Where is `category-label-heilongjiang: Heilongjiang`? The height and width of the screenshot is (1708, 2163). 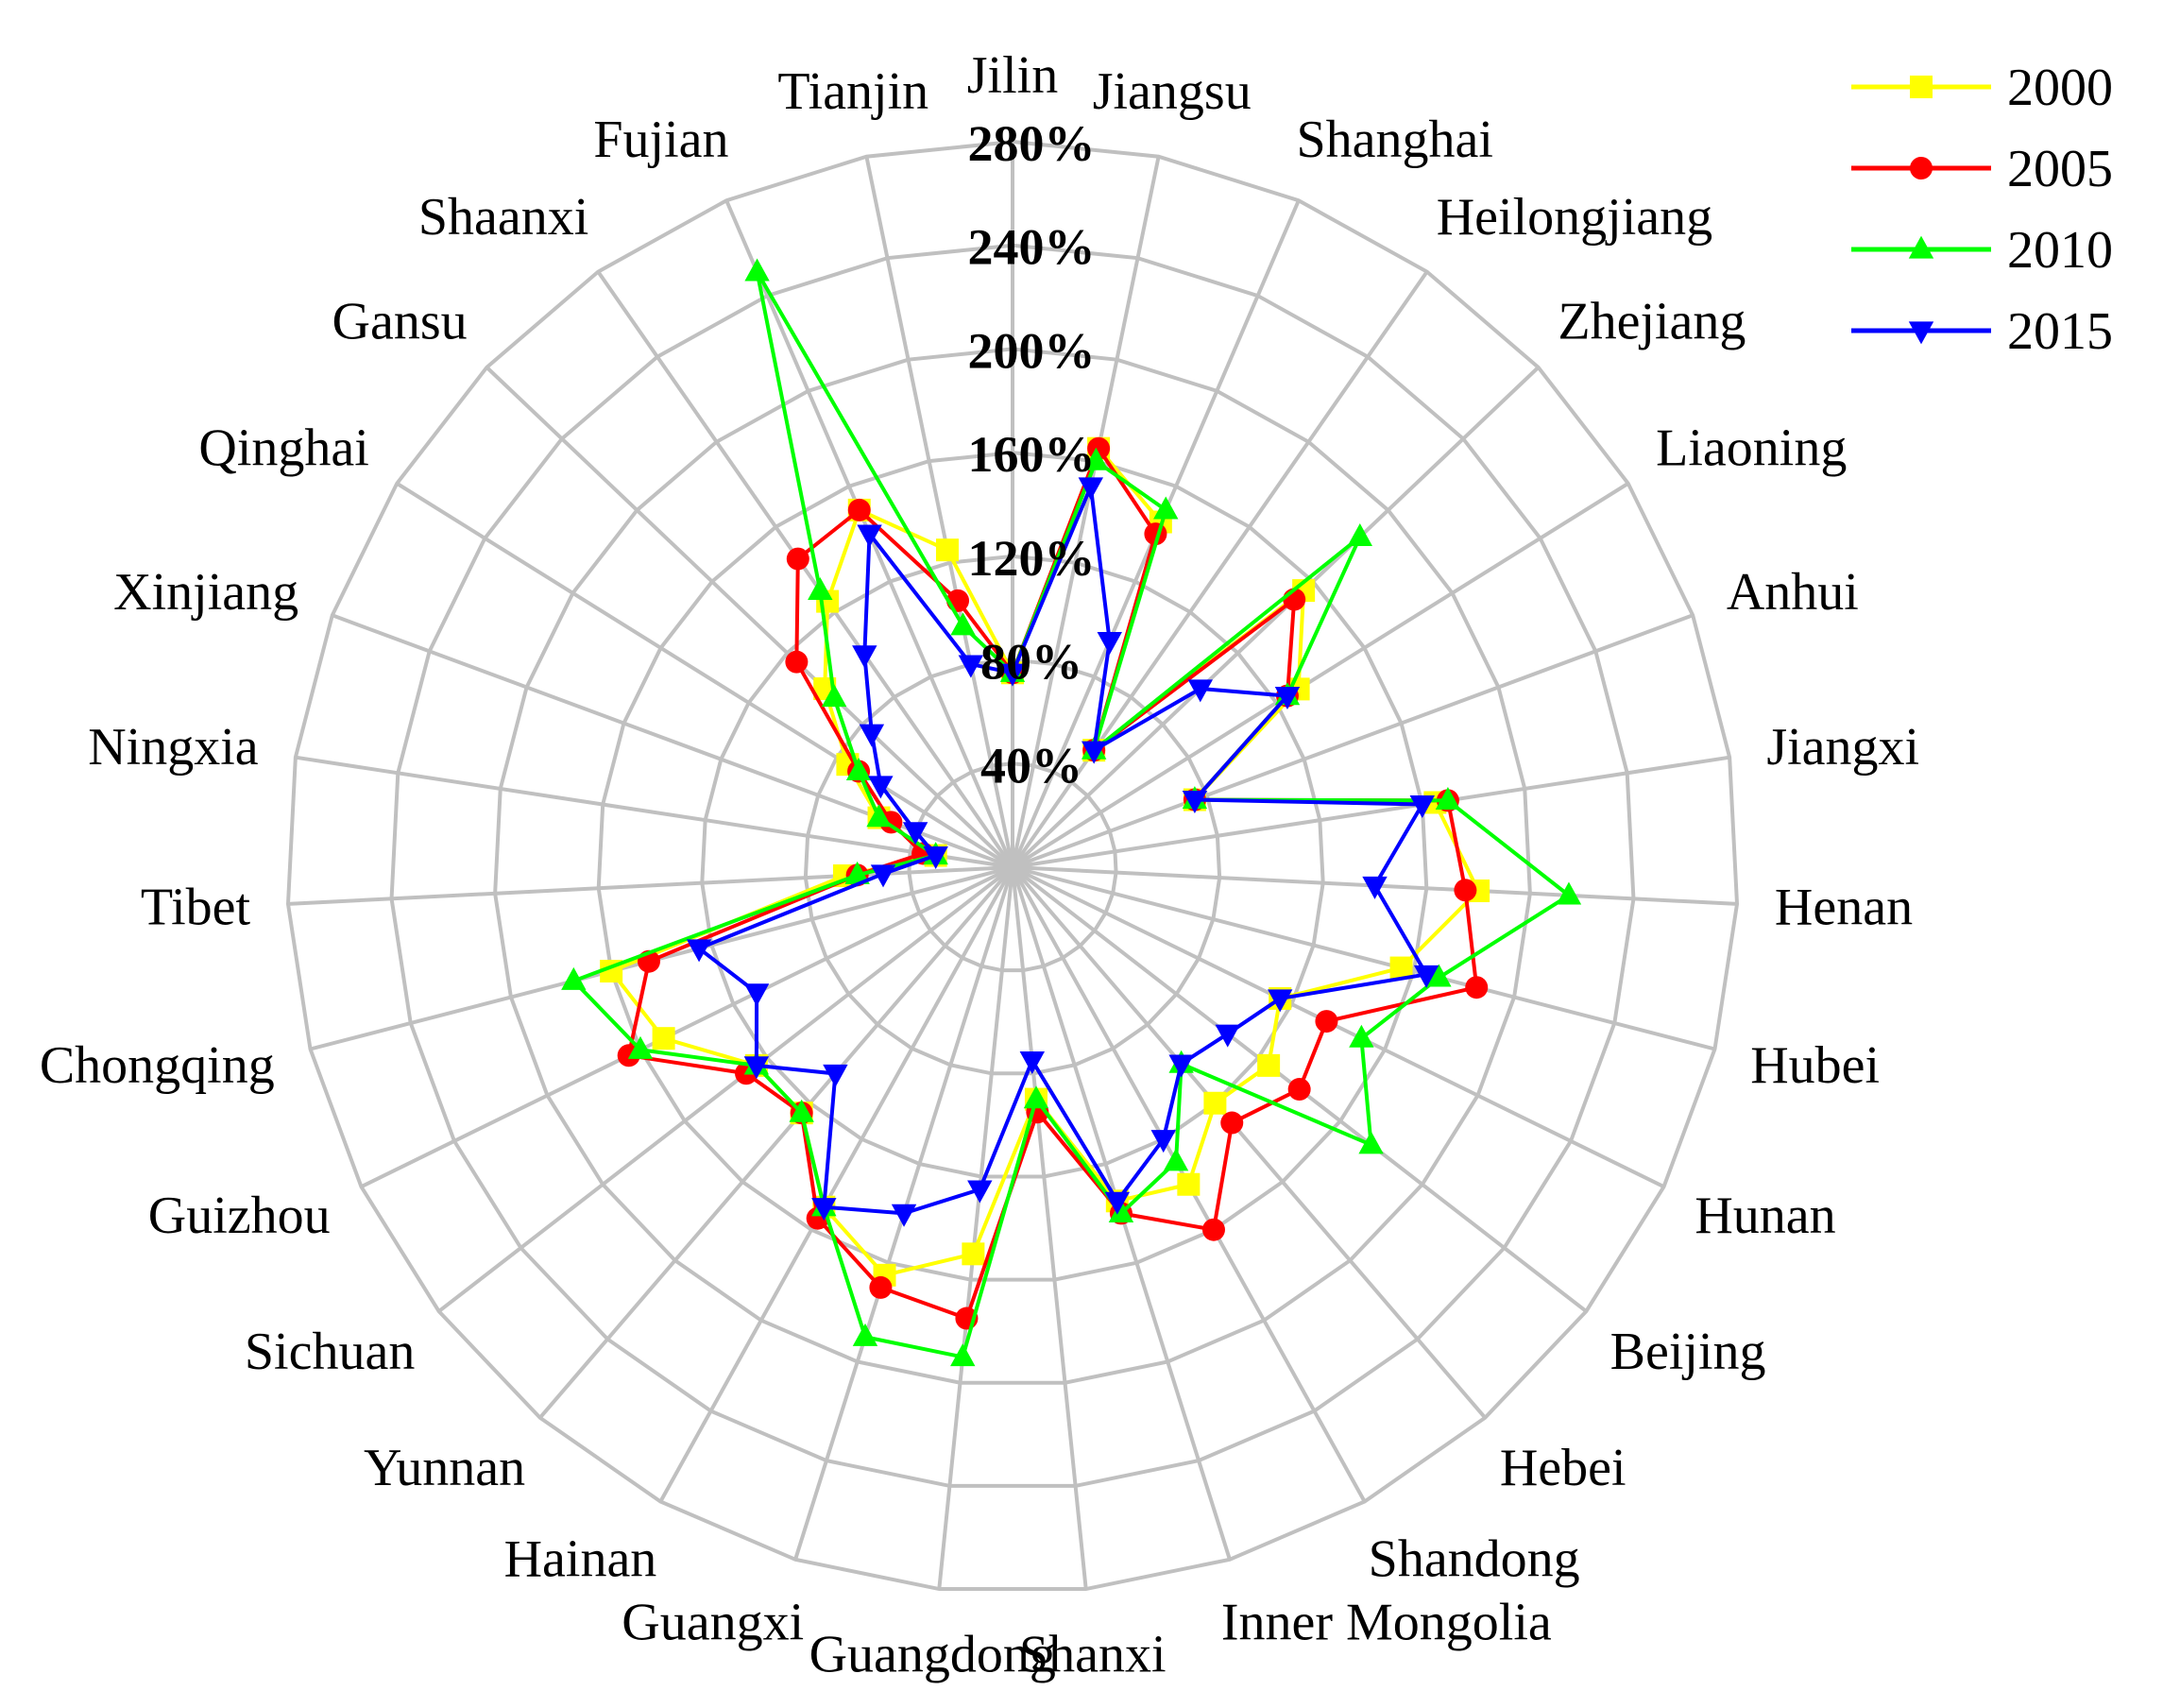 category-label-heilongjiang: Heilongjiang is located at coordinates (1574, 217).